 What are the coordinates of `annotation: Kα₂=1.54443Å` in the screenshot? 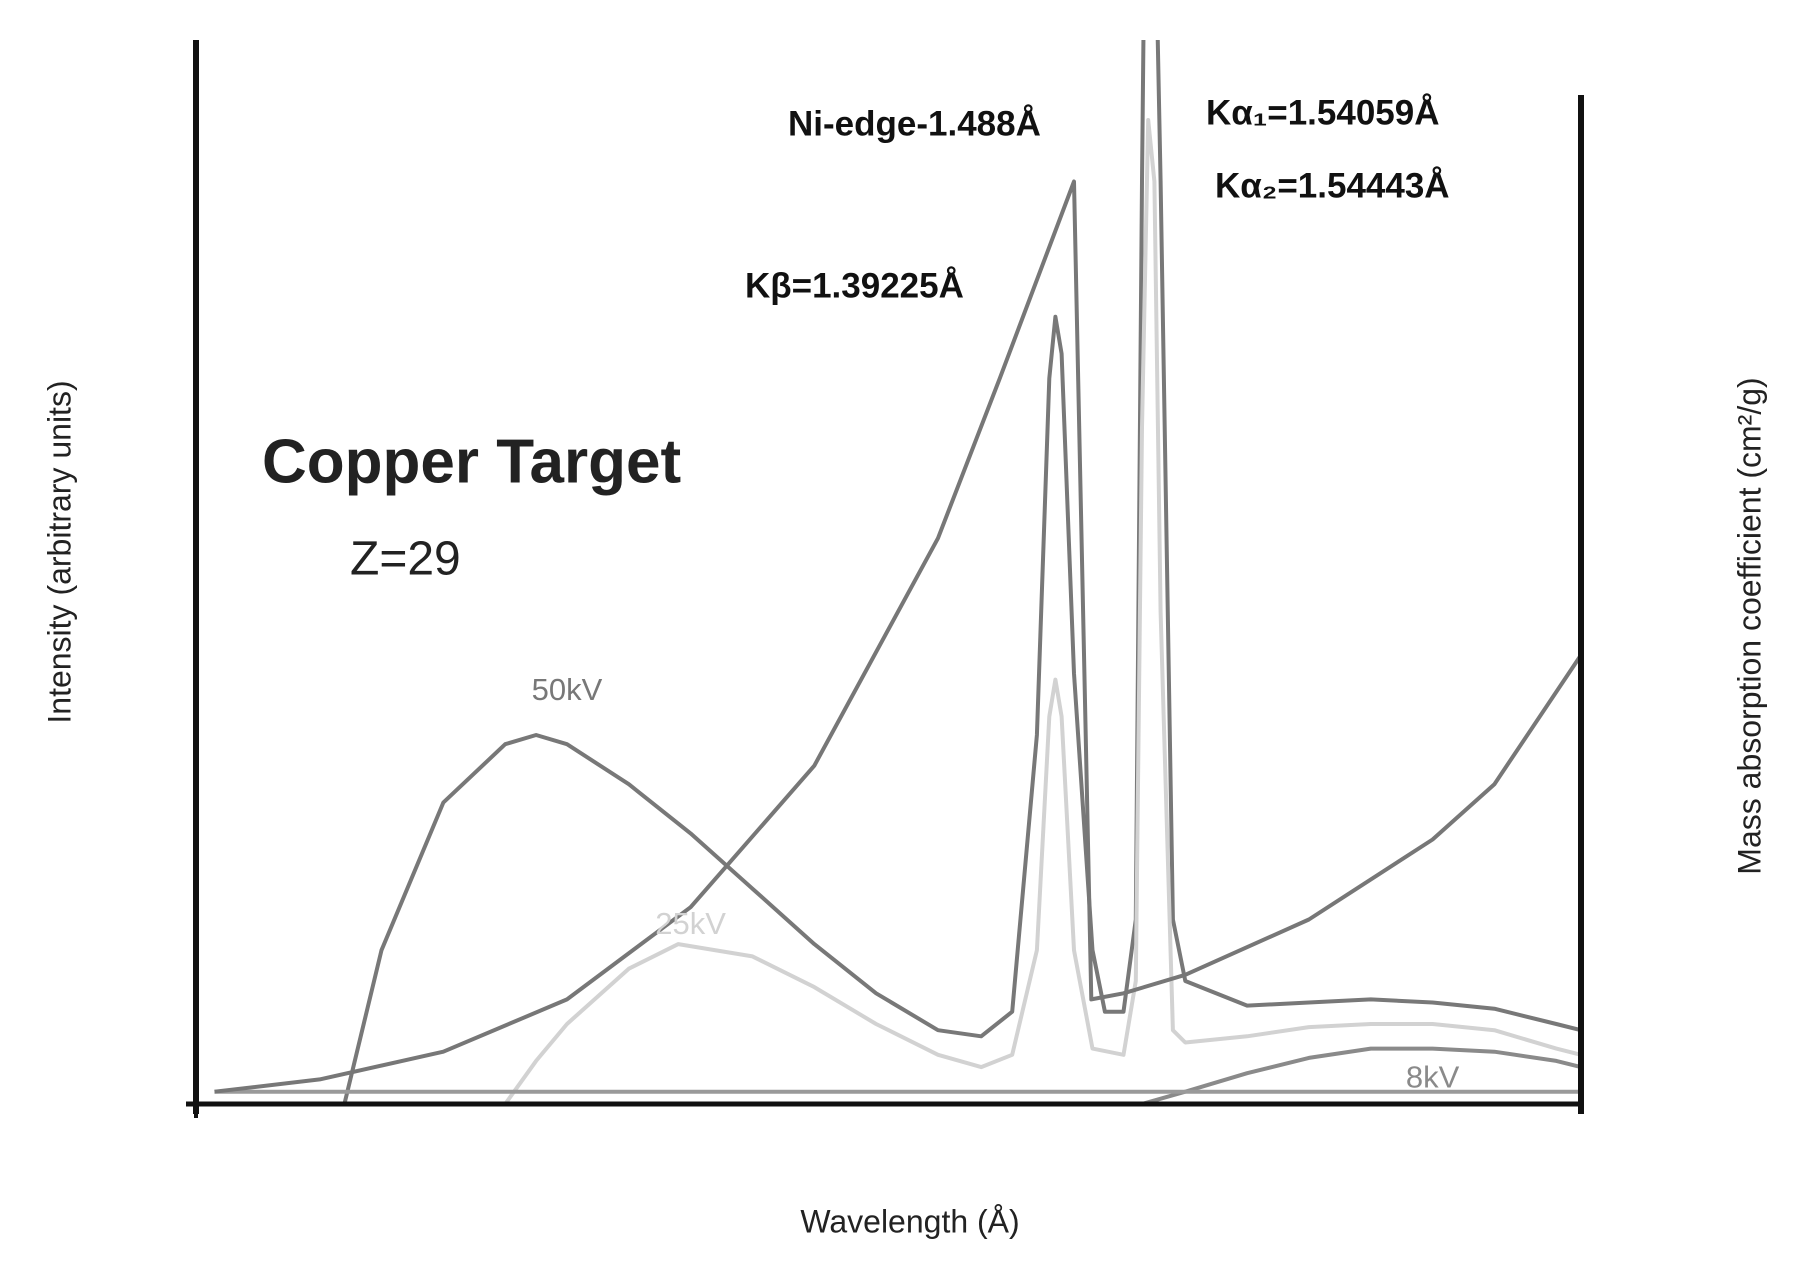 It's located at (1332, 185).